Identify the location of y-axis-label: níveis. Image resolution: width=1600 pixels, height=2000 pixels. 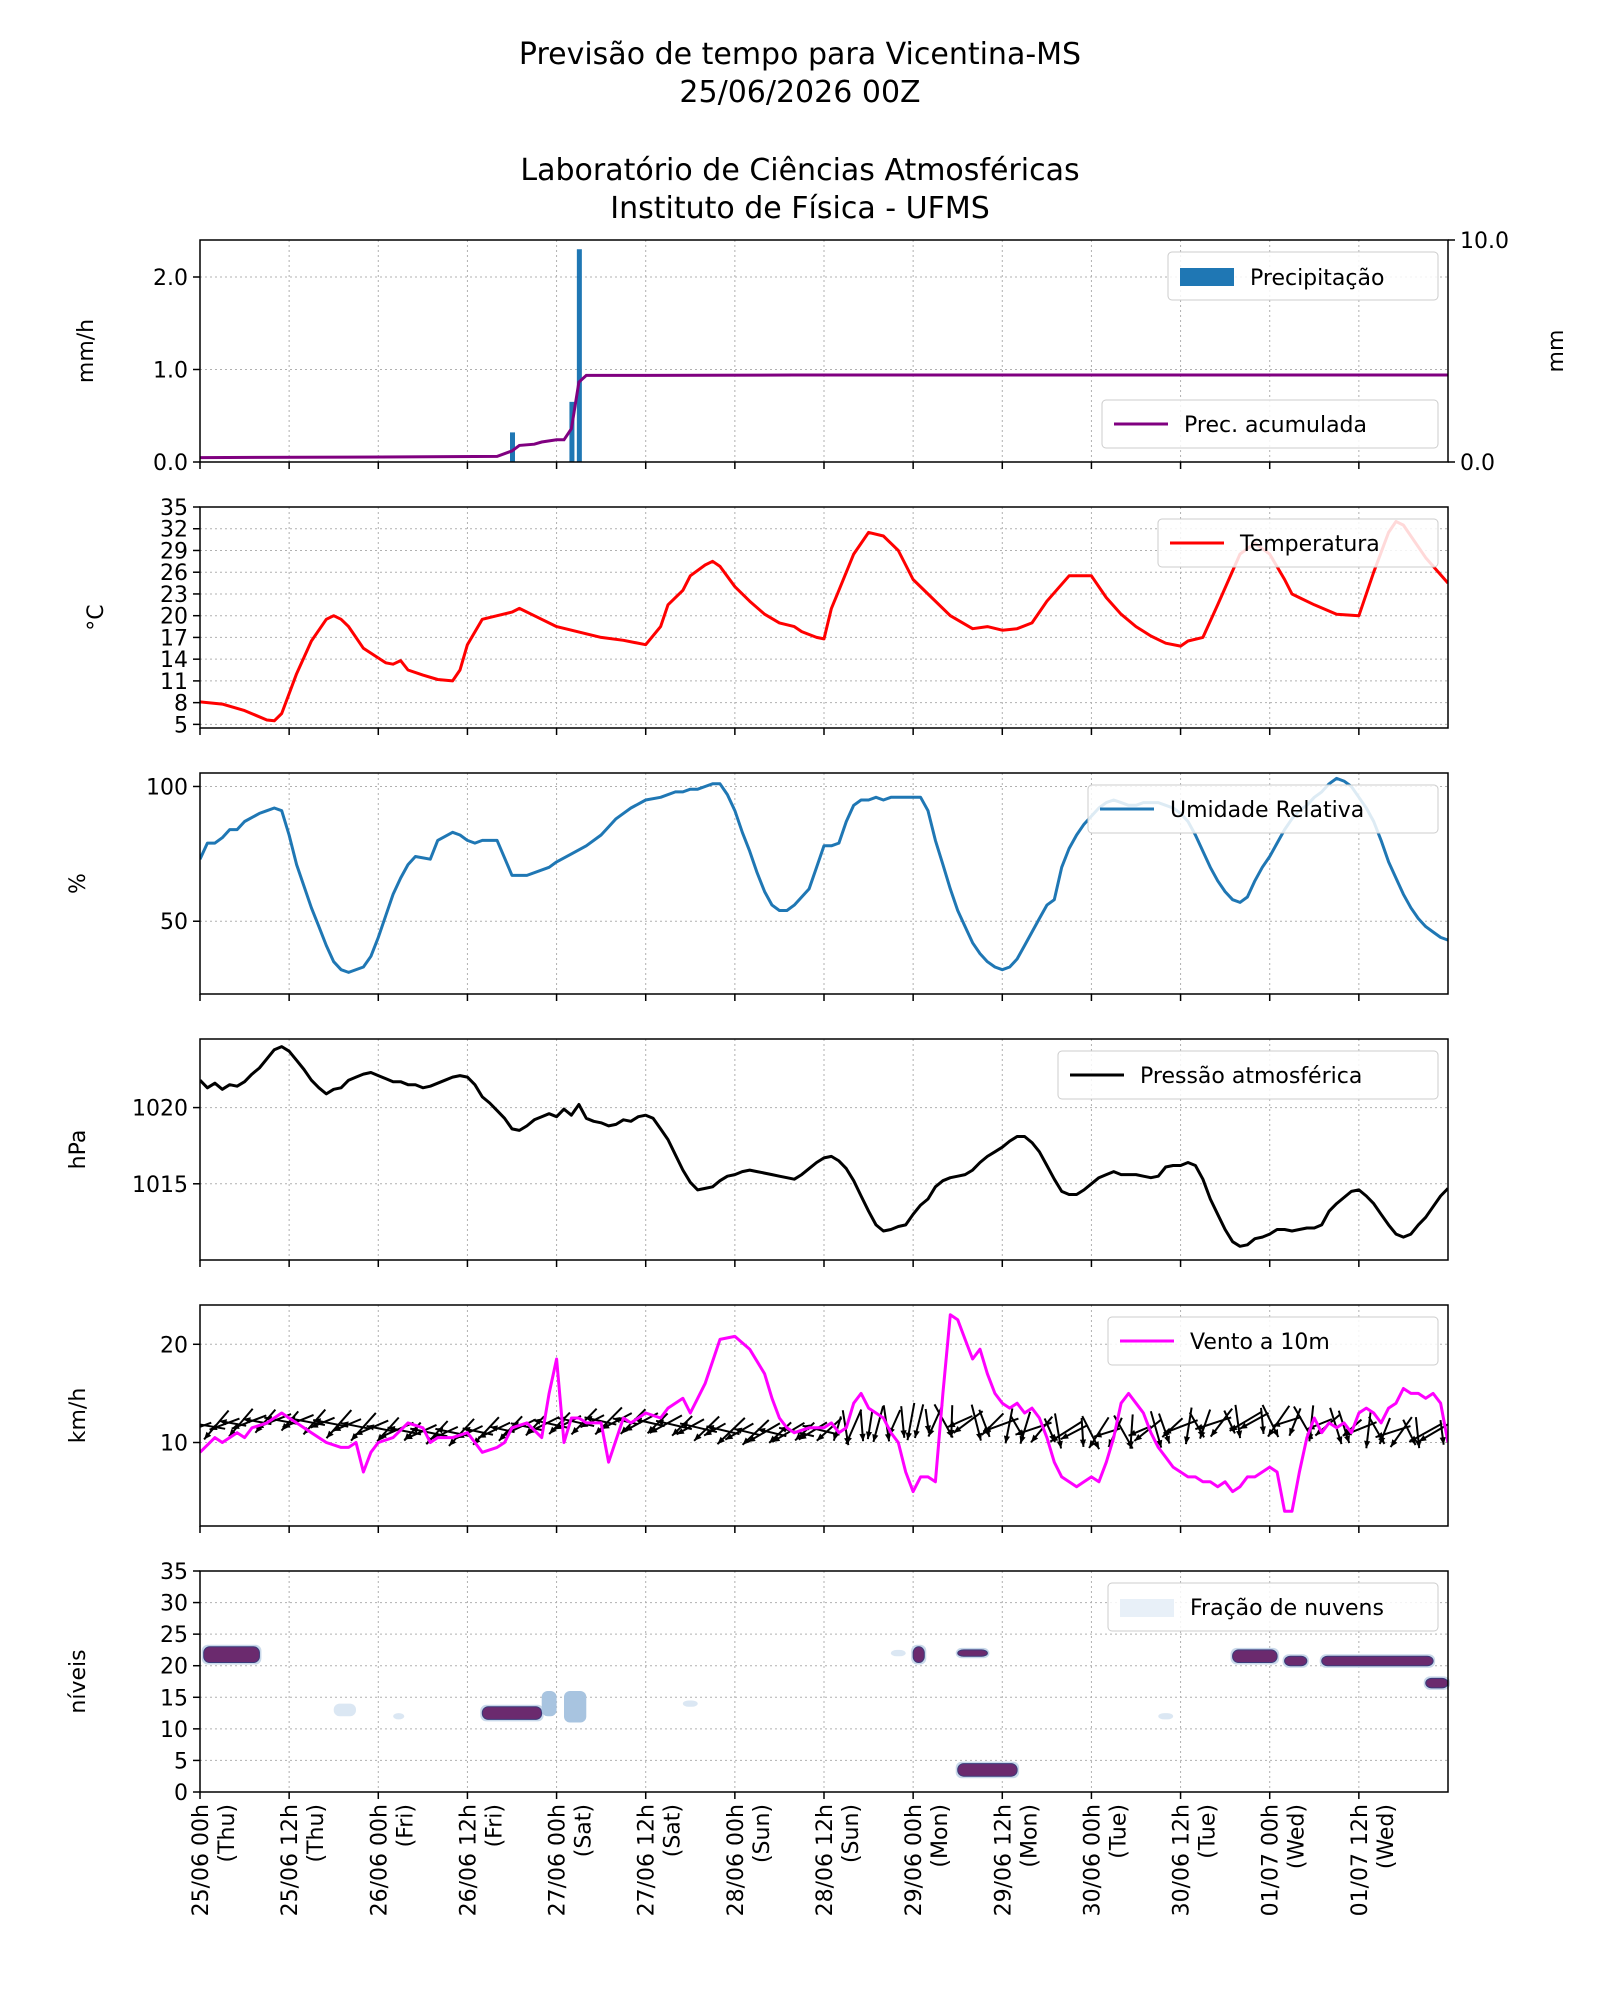
(78, 1681).